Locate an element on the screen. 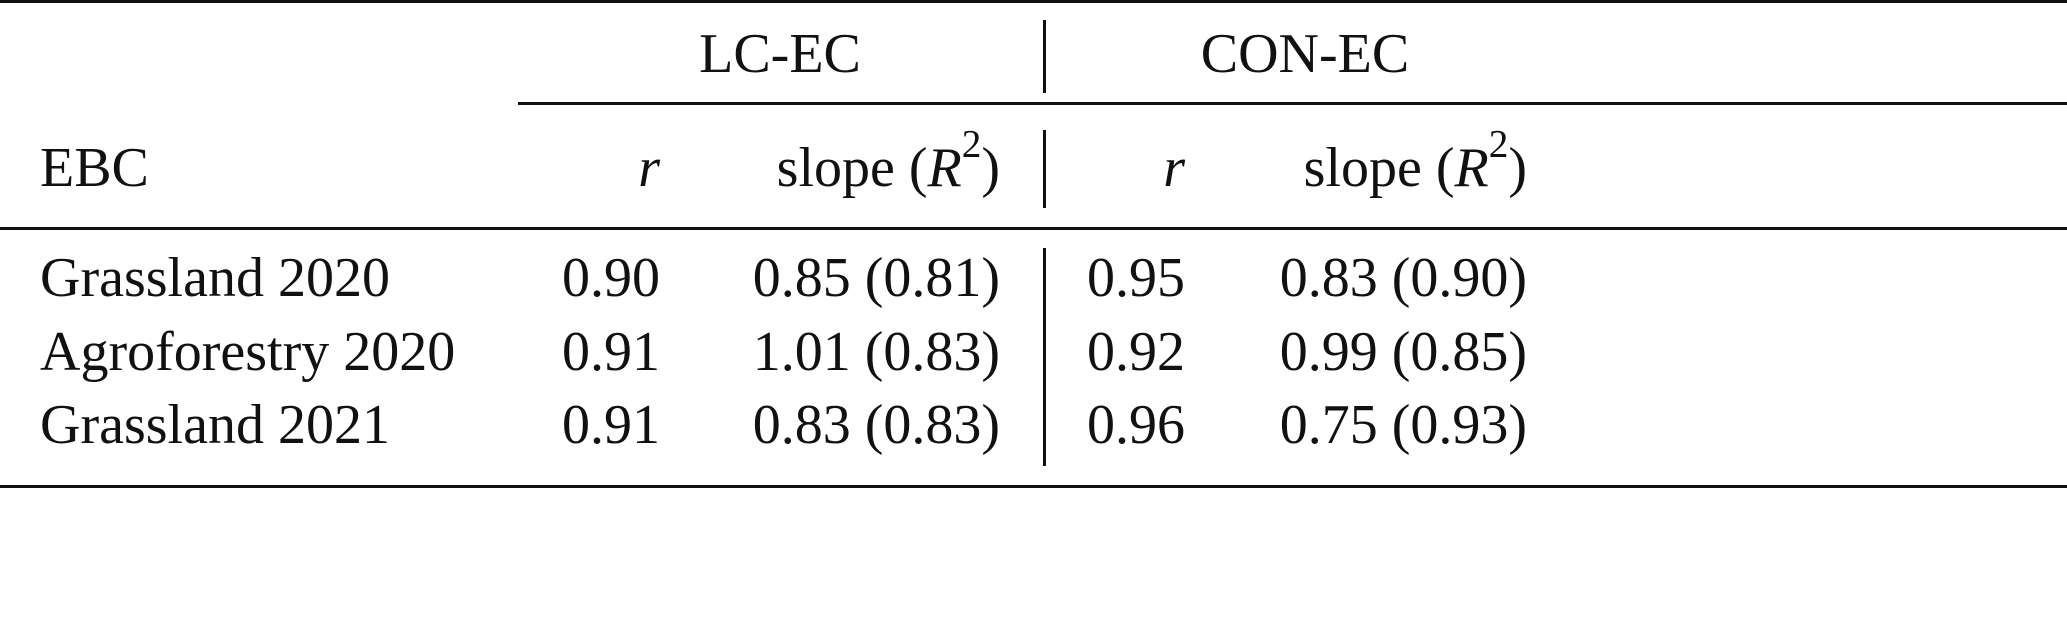 The image size is (2067, 643). table-cell: 0.96 is located at coordinates (1136, 425).